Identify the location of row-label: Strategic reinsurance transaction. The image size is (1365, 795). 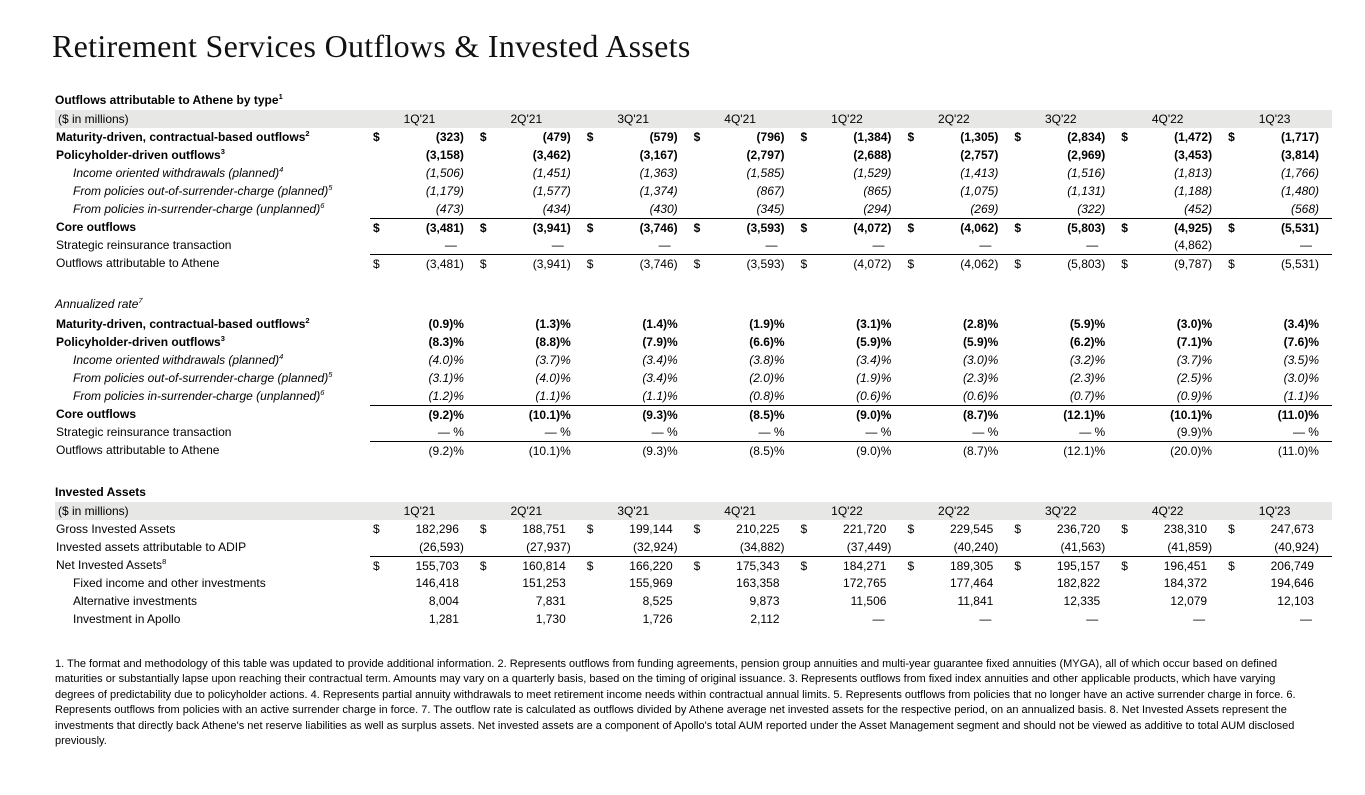
(144, 245).